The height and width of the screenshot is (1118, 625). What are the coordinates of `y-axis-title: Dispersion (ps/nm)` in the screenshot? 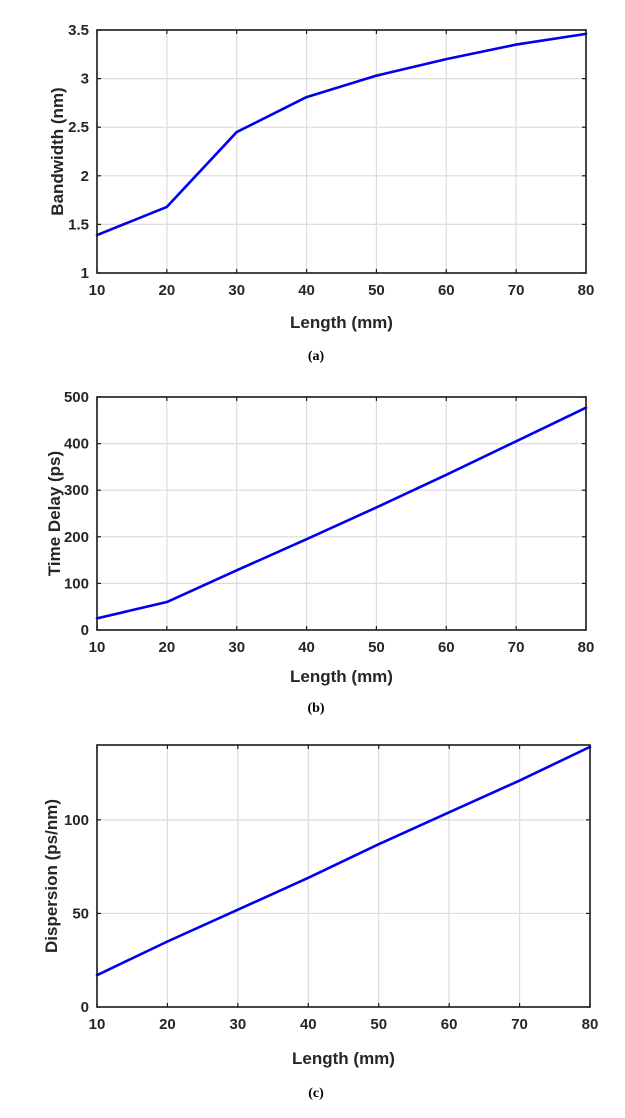 It's located at (51, 876).